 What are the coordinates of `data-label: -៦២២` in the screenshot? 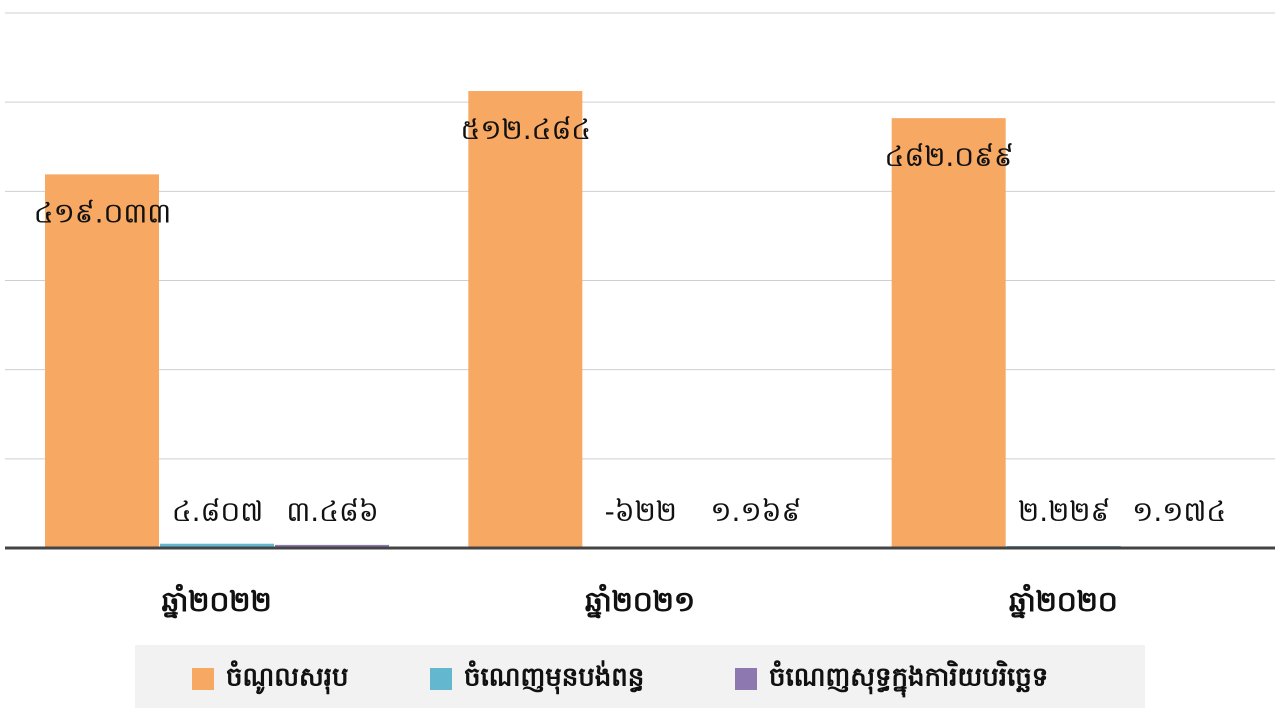 It's located at (641, 511).